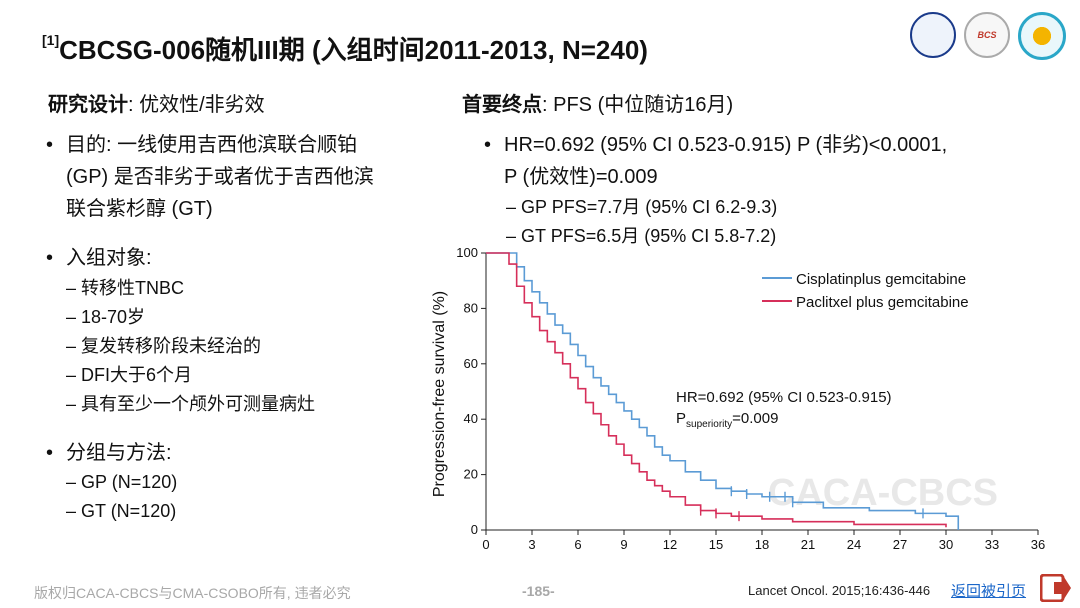 The width and height of the screenshot is (1080, 608). What do you see at coordinates (190, 404) in the screenshot?
I see `list-item: 具有至少一个颅外可测量病灶` at bounding box center [190, 404].